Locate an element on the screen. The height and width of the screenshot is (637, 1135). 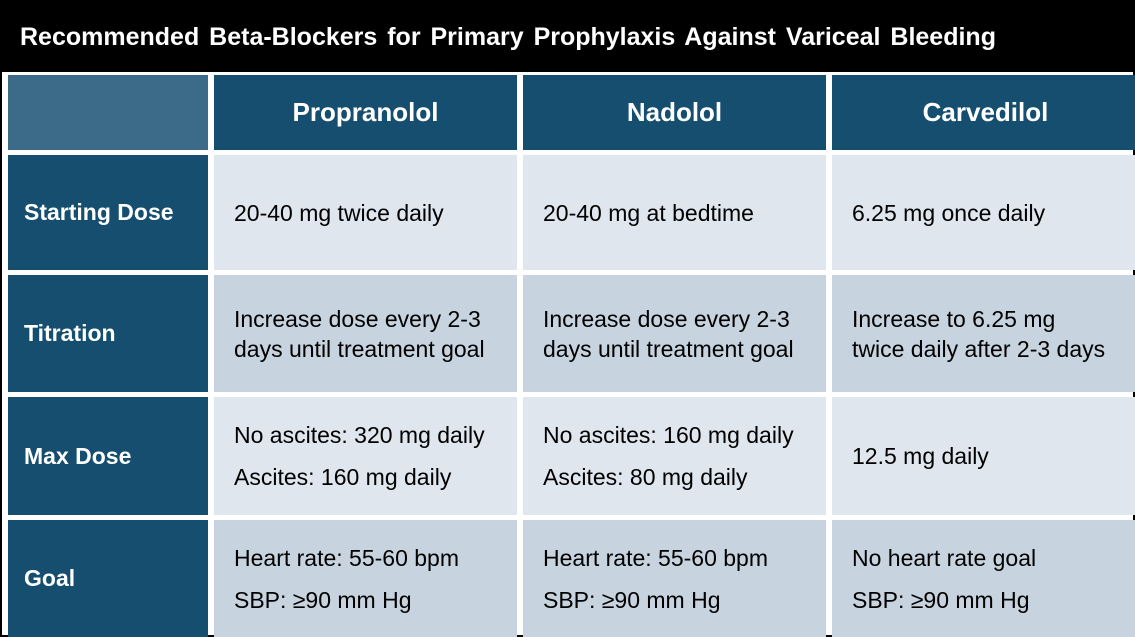
cell-line: Ascites: 80 mg daily is located at coordinates (645, 477).